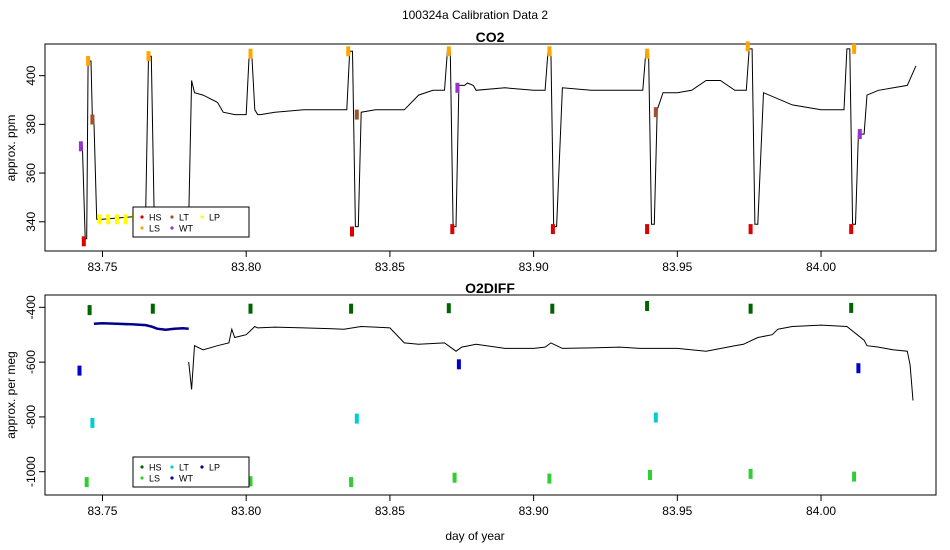  I want to click on o2diff-legend-label-lt: LT, so click(184, 468).